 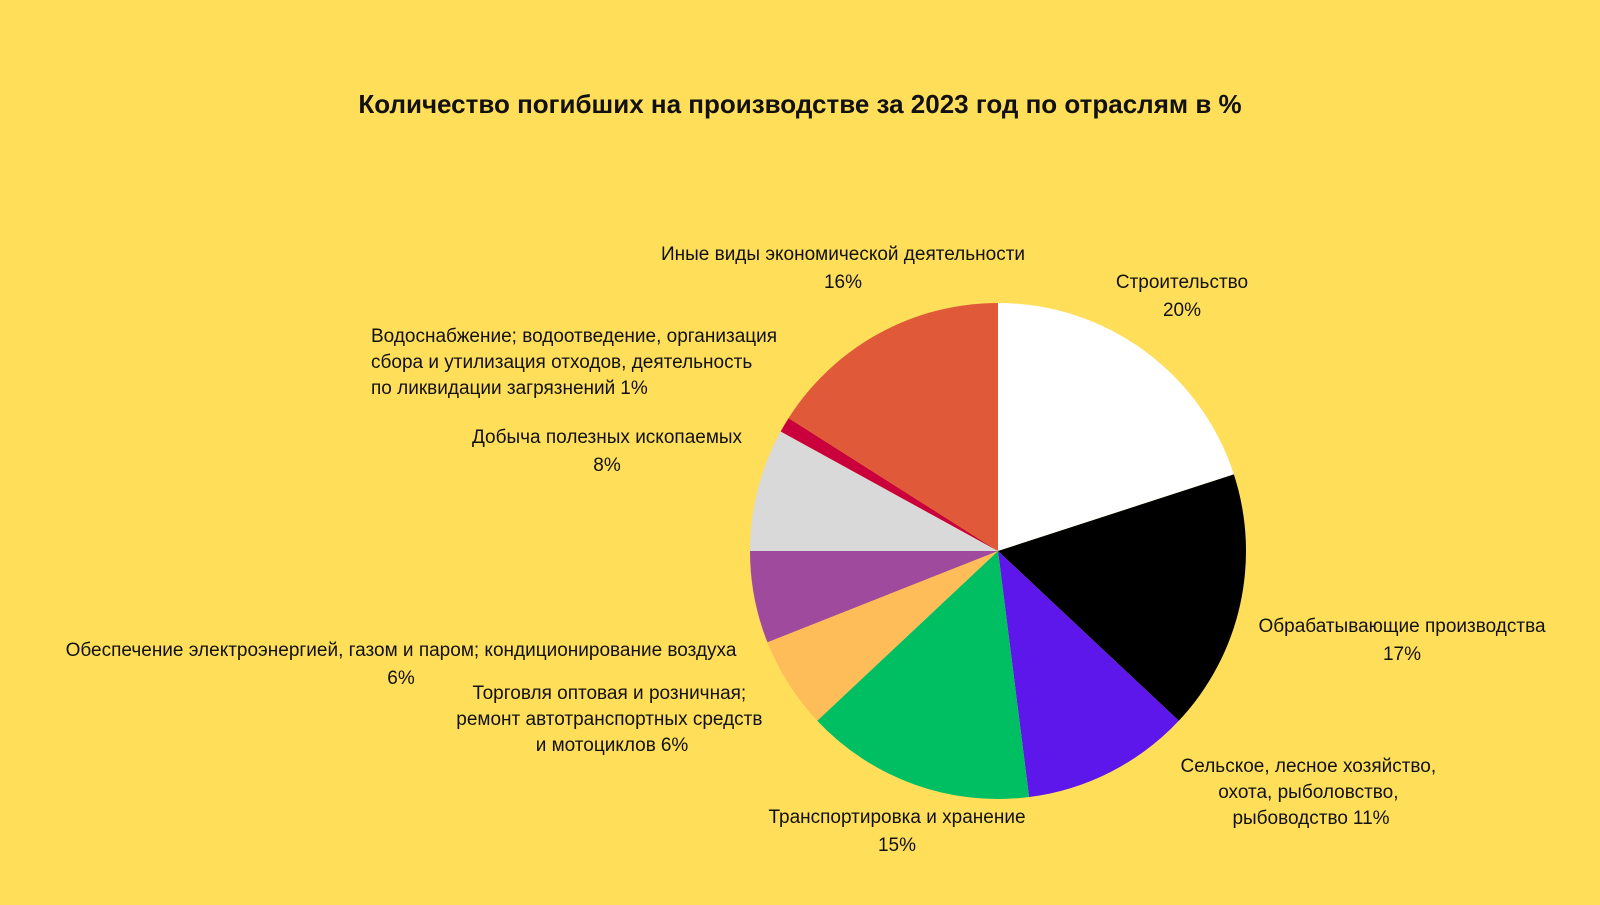 I want to click on label-line: Транспортировка и хранение, so click(x=896, y=817).